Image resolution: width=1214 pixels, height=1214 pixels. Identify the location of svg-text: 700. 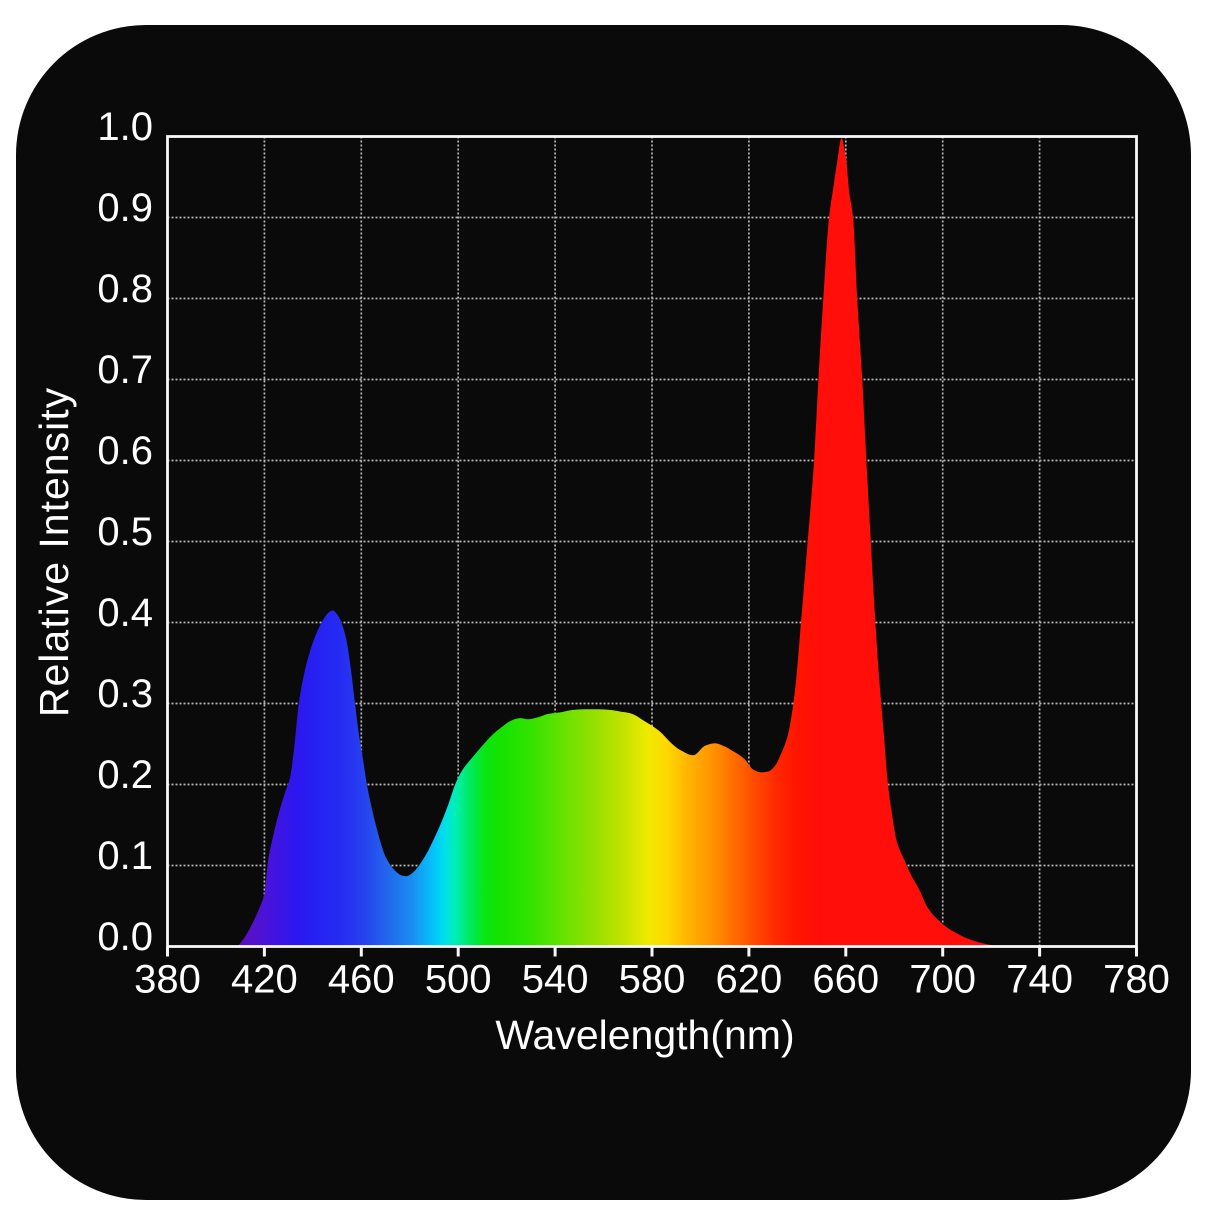
(942, 979).